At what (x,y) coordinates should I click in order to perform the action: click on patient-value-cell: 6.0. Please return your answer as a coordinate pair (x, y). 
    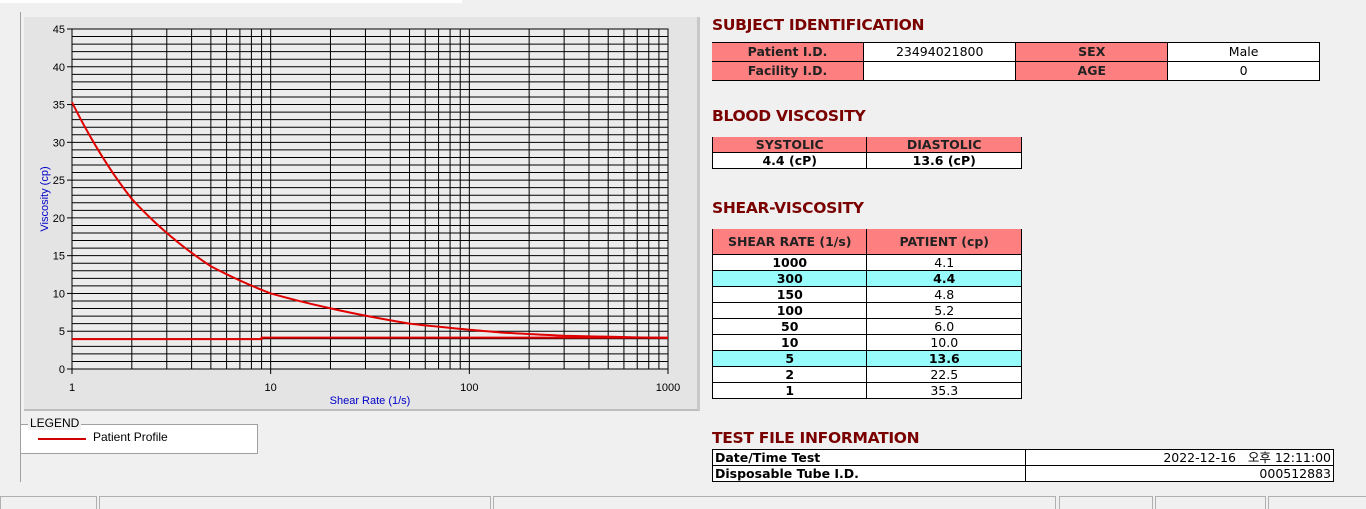
    Looking at the image, I should click on (944, 326).